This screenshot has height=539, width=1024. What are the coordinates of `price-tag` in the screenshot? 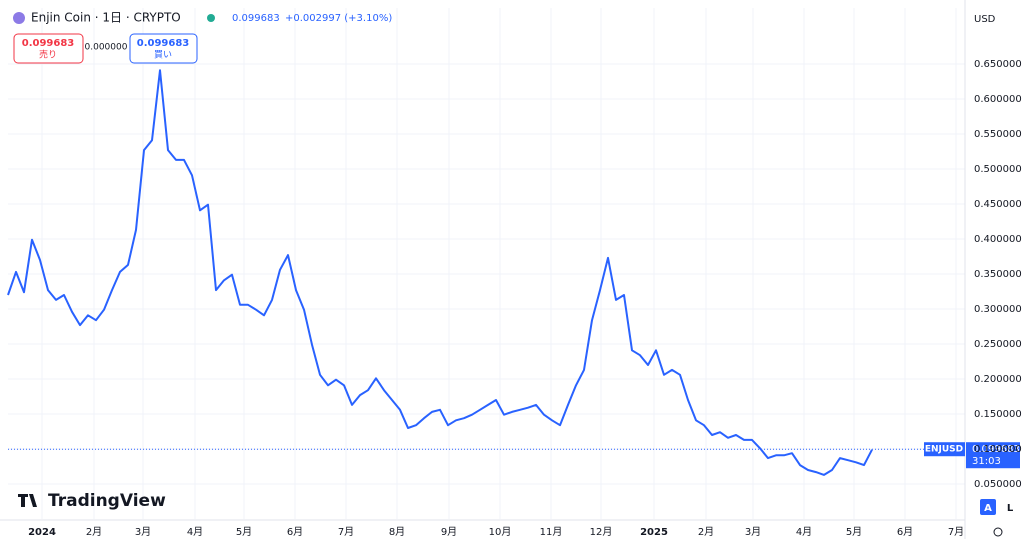 It's located at (993, 455).